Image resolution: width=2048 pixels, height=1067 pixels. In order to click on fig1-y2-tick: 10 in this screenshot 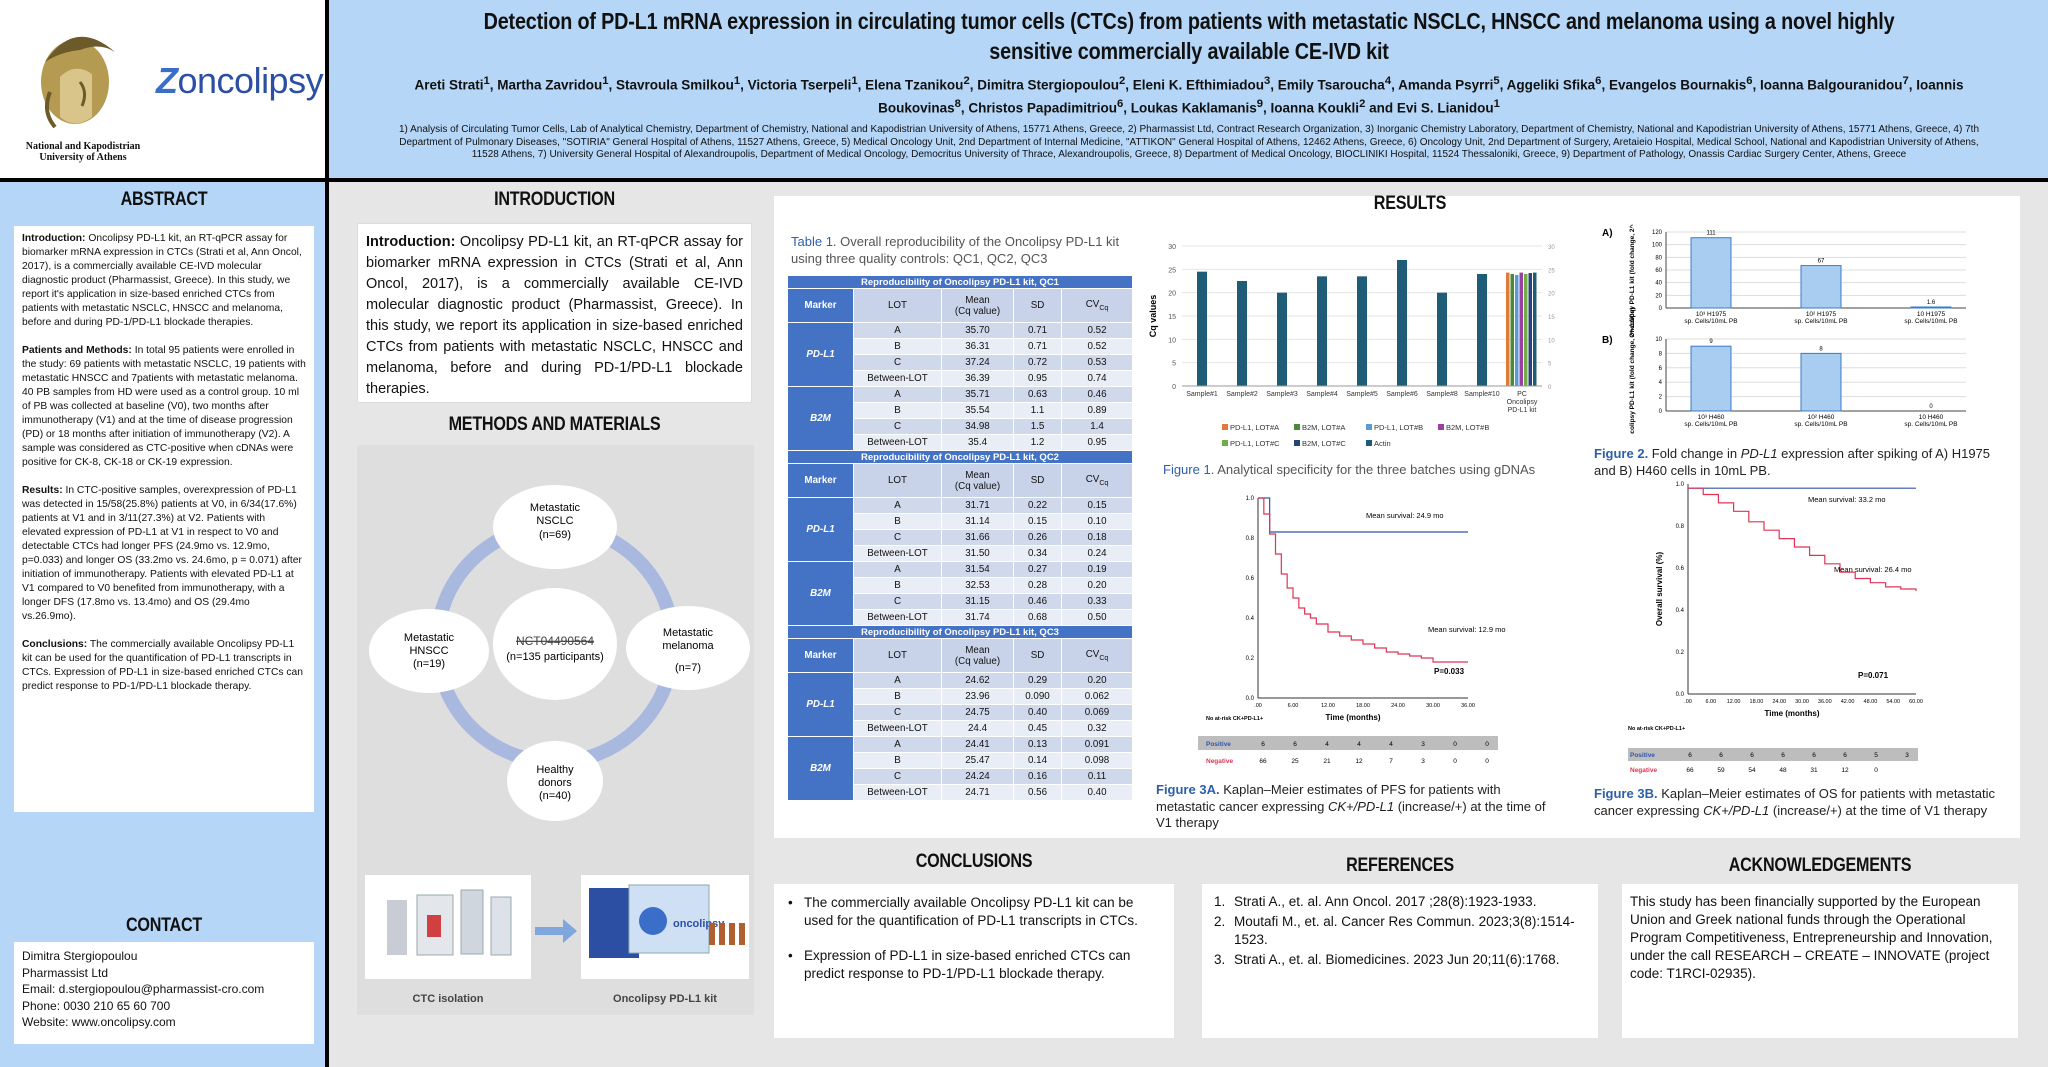, I will do `click(1551, 341)`.